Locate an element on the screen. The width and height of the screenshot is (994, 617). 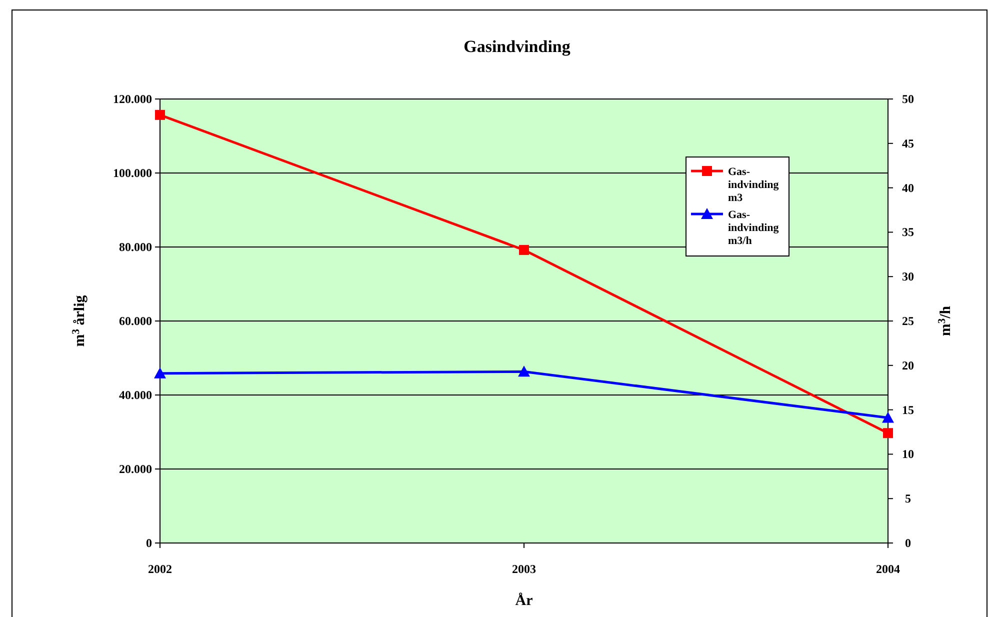
x-tick-label: 2004 is located at coordinates (888, 569).